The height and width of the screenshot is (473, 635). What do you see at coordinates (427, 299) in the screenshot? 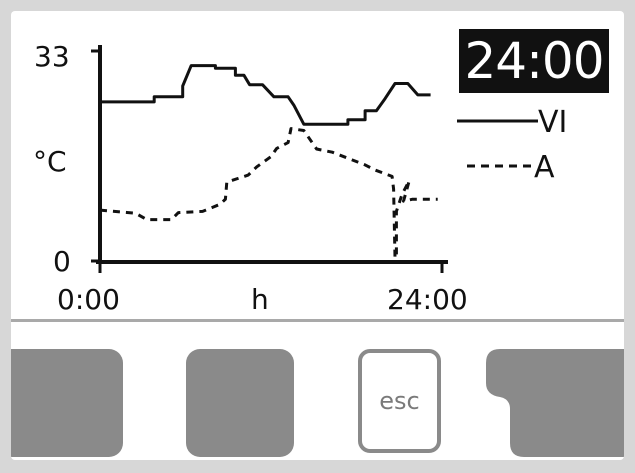
I see `x-tick-label-end: 24:00` at bounding box center [427, 299].